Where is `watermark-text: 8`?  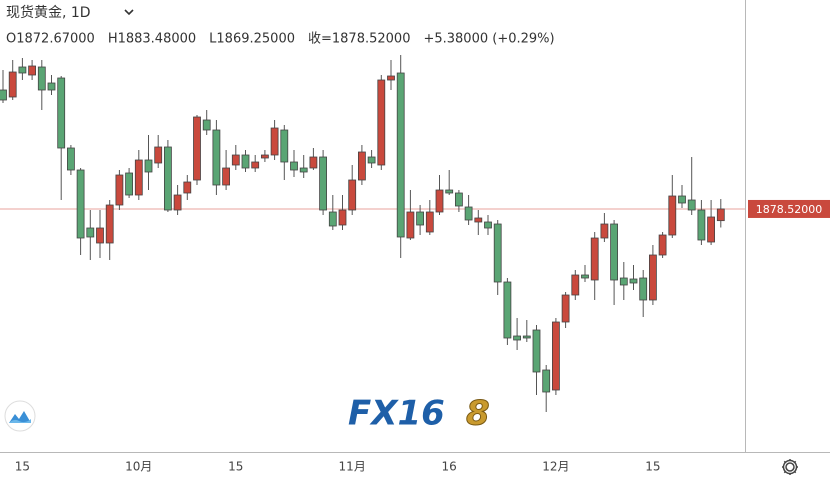 watermark-text: 8 is located at coordinates (478, 414).